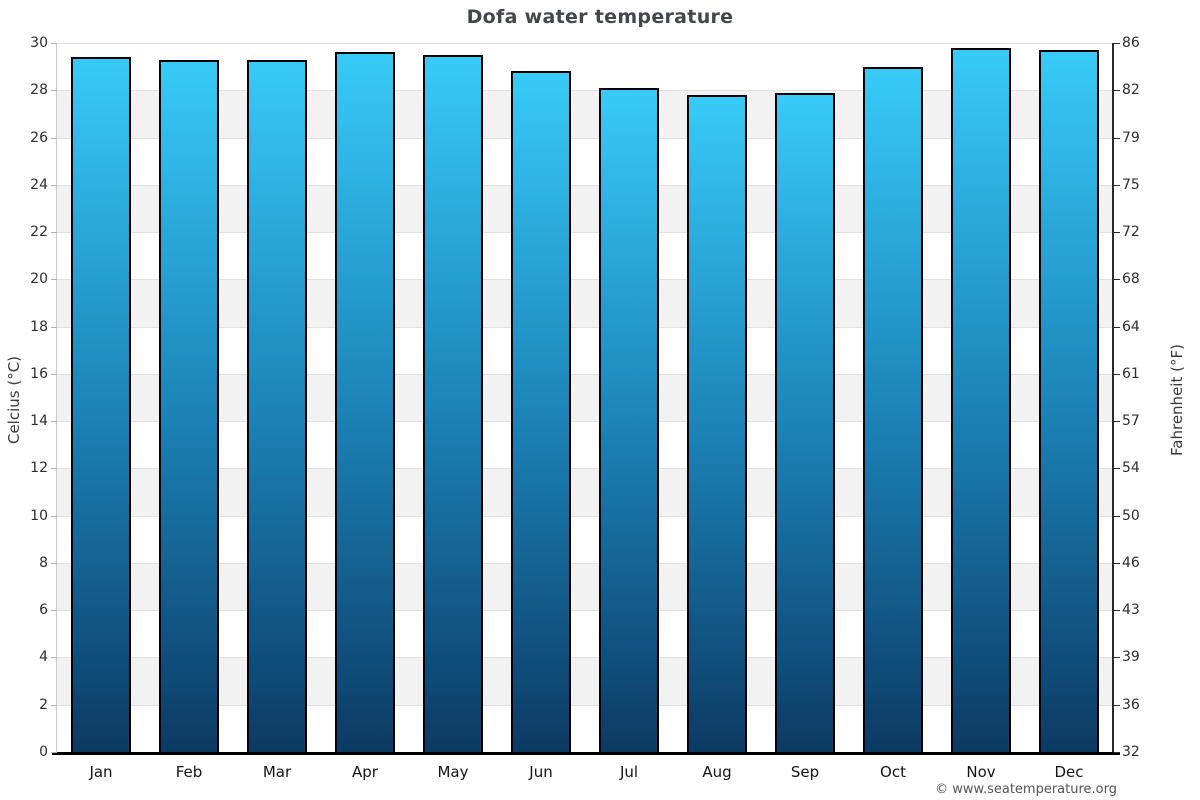 The width and height of the screenshot is (1200, 800). I want to click on y-tick-label-left: 16, so click(39, 373).